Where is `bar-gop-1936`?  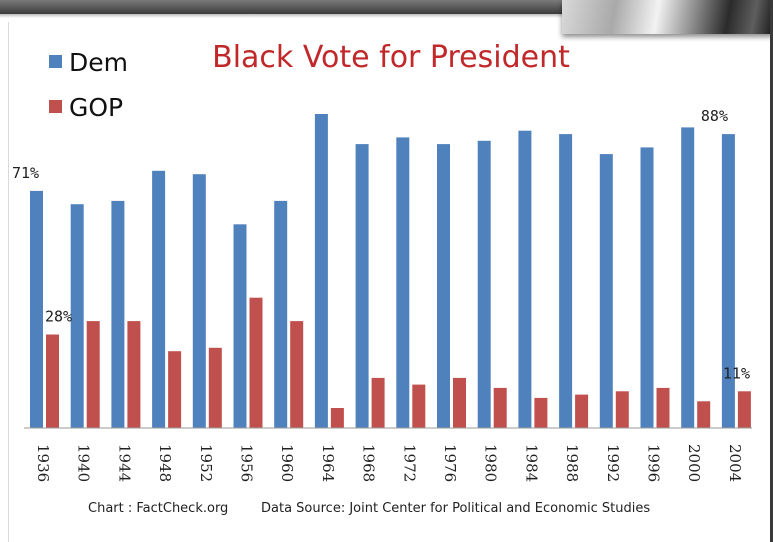
bar-gop-1936 is located at coordinates (52, 381).